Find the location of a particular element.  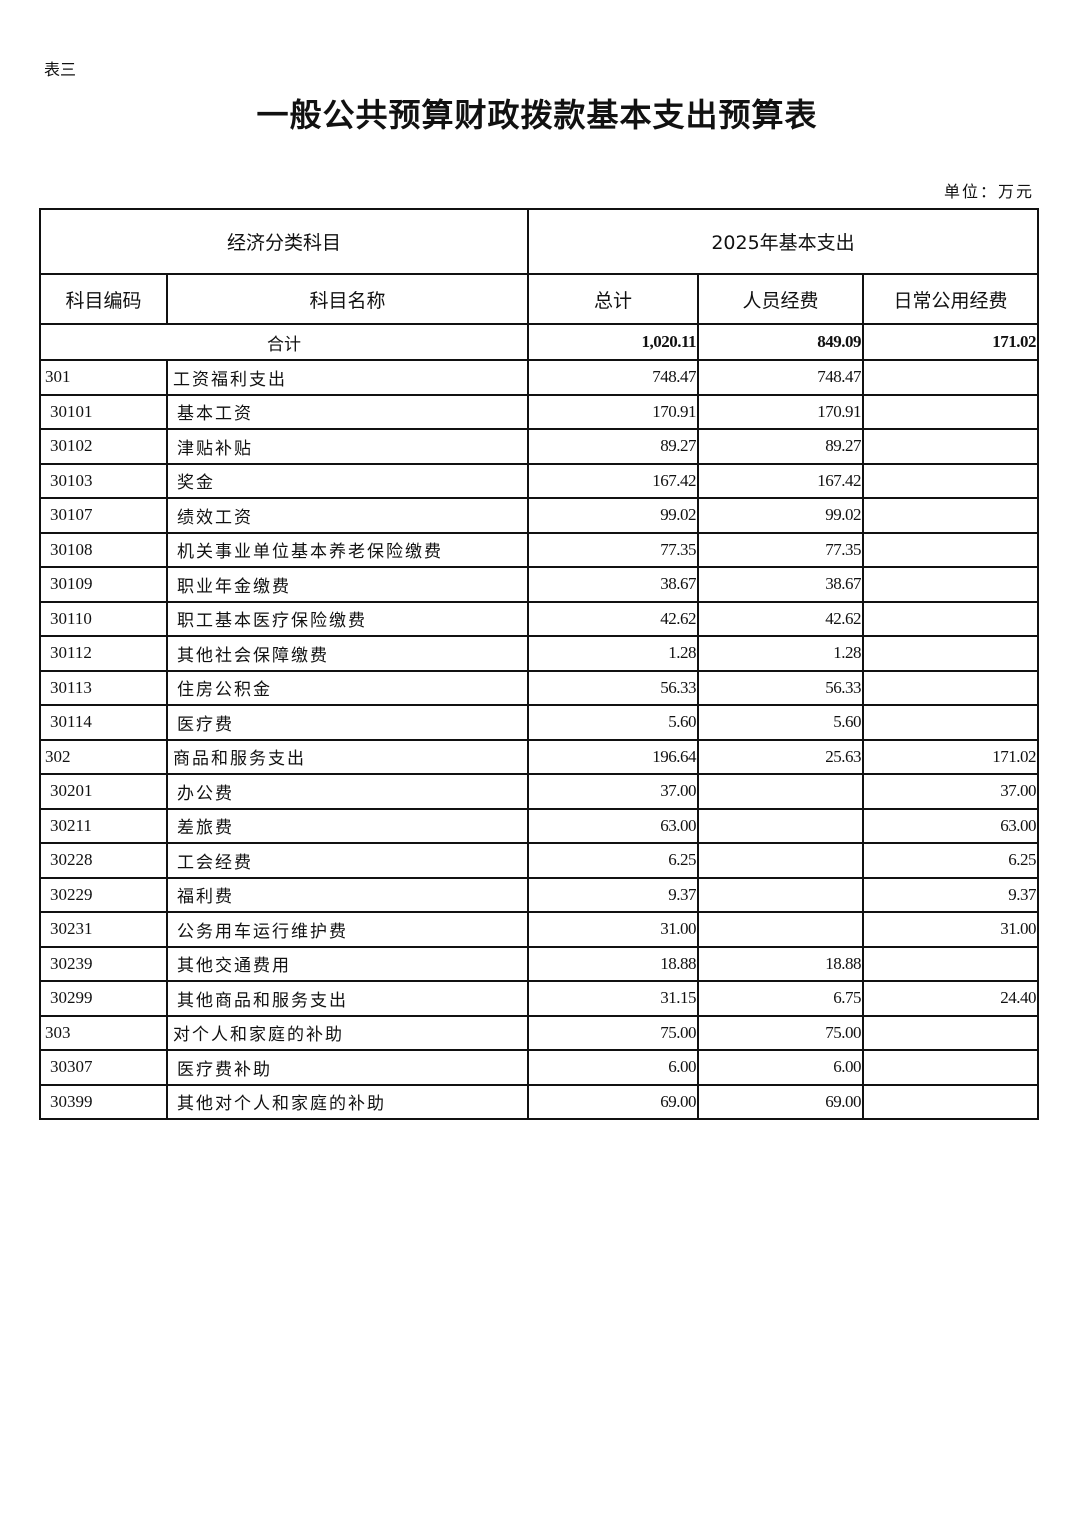

header-name: 科目名称 is located at coordinates (347, 299).